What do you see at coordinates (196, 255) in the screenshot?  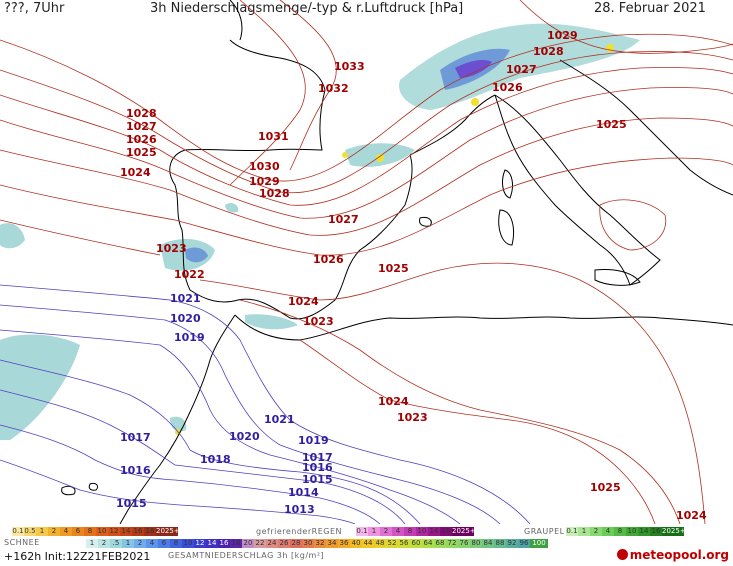 I see `precip-portugal-core` at bounding box center [196, 255].